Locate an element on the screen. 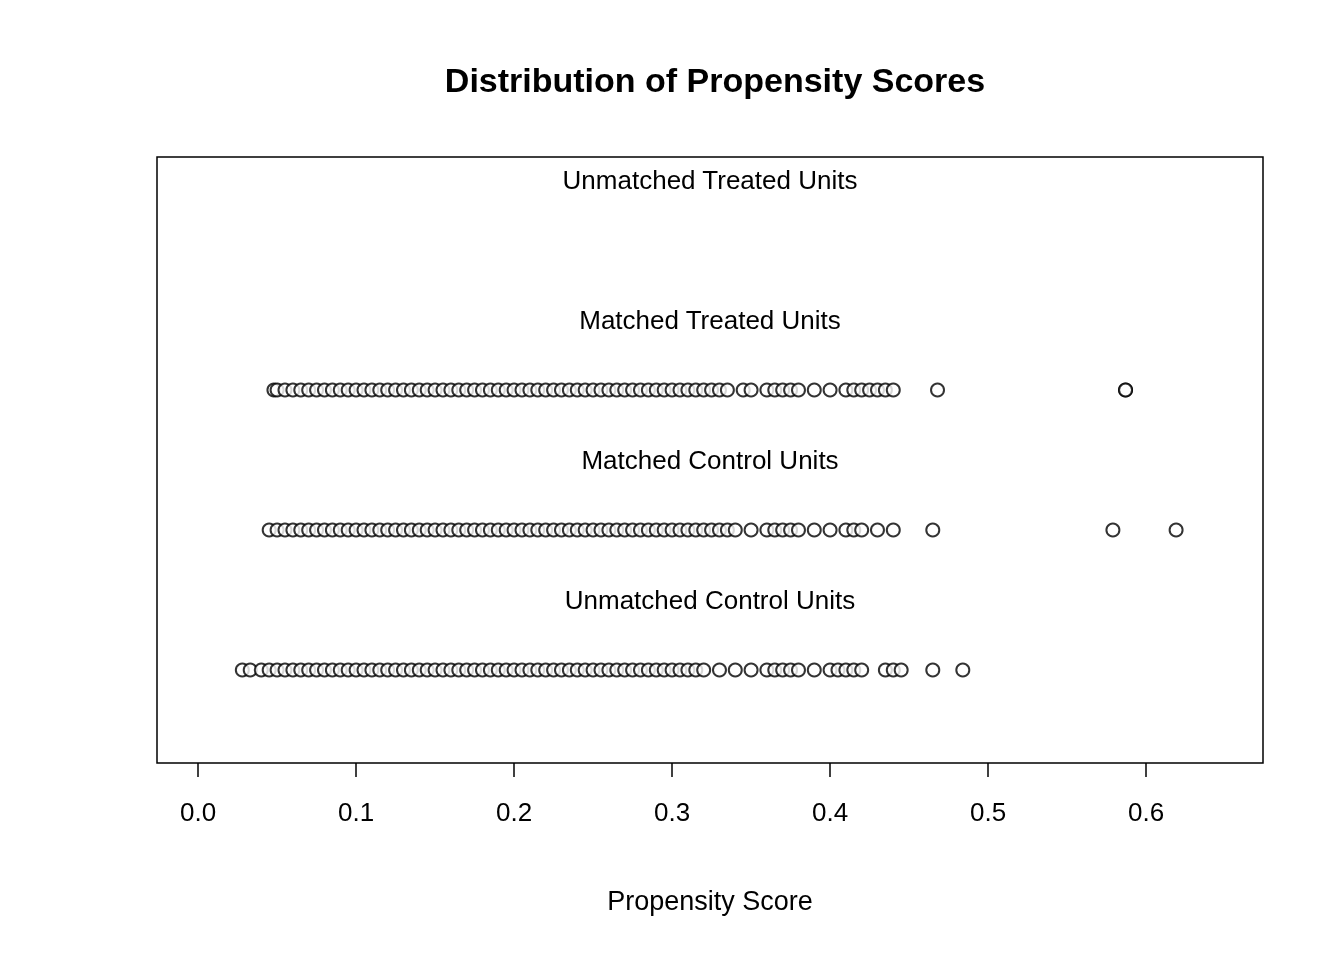  y-tick-label: Matched Control Units is located at coordinates (710, 460).